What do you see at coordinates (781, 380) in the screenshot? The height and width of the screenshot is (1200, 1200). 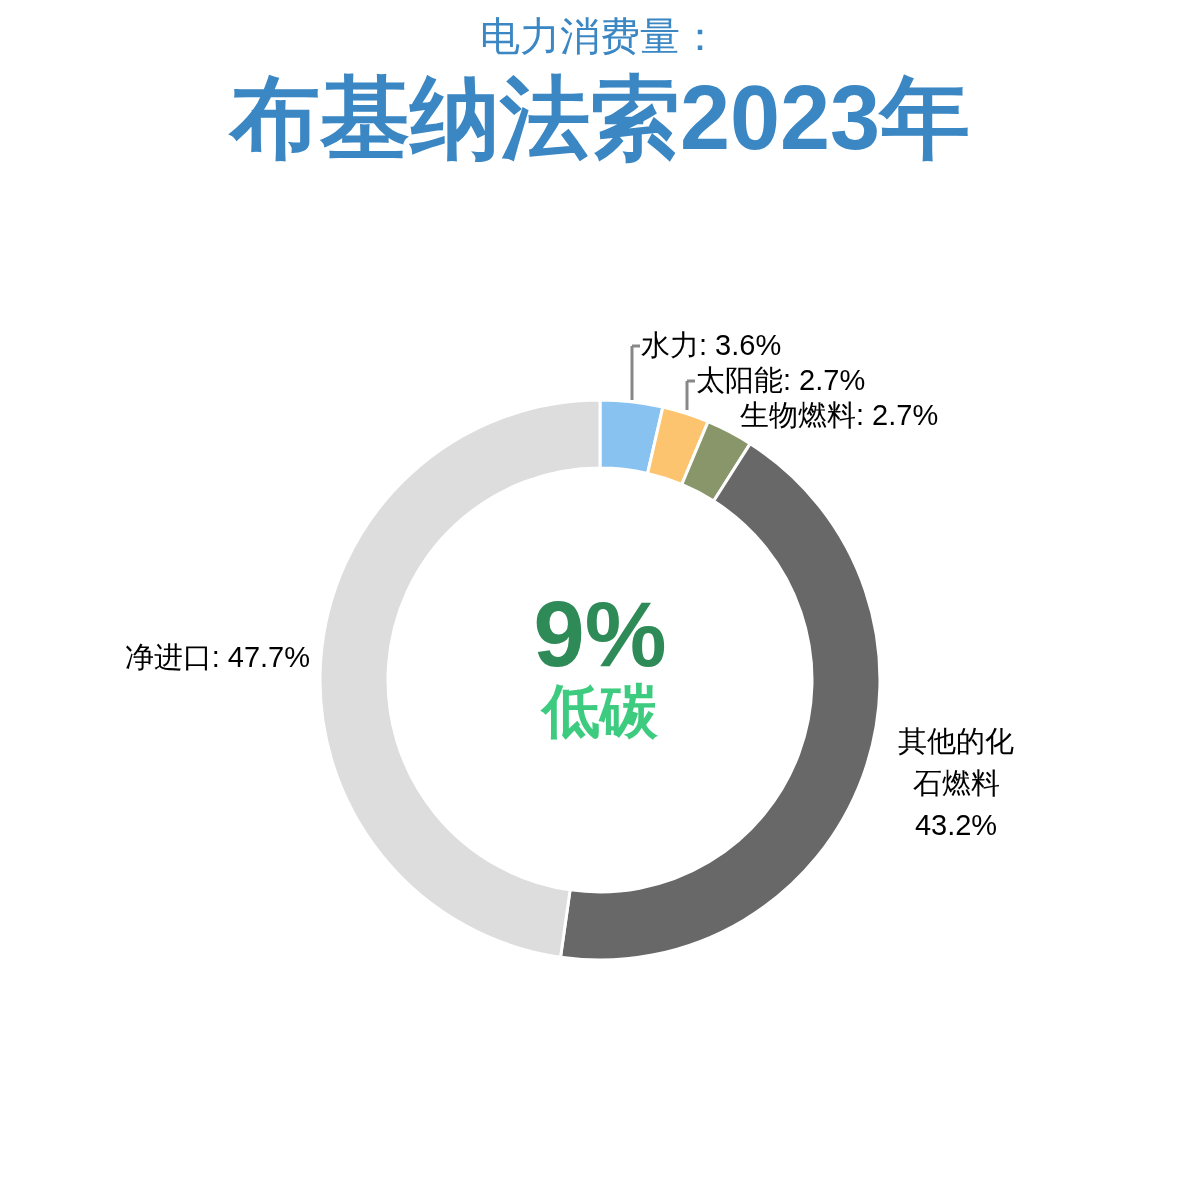 I see `slice-label: 太阳能: 2.7%` at bounding box center [781, 380].